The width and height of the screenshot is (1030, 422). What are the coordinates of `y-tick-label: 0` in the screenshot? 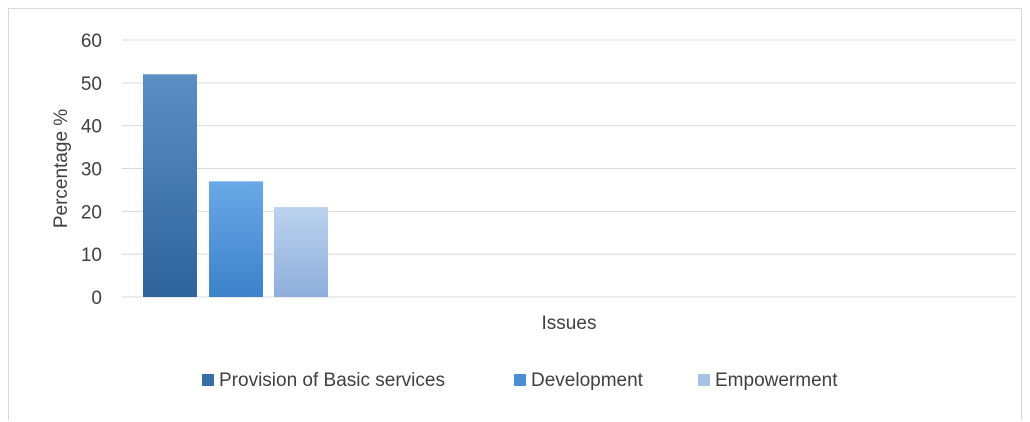 It's located at (96, 298).